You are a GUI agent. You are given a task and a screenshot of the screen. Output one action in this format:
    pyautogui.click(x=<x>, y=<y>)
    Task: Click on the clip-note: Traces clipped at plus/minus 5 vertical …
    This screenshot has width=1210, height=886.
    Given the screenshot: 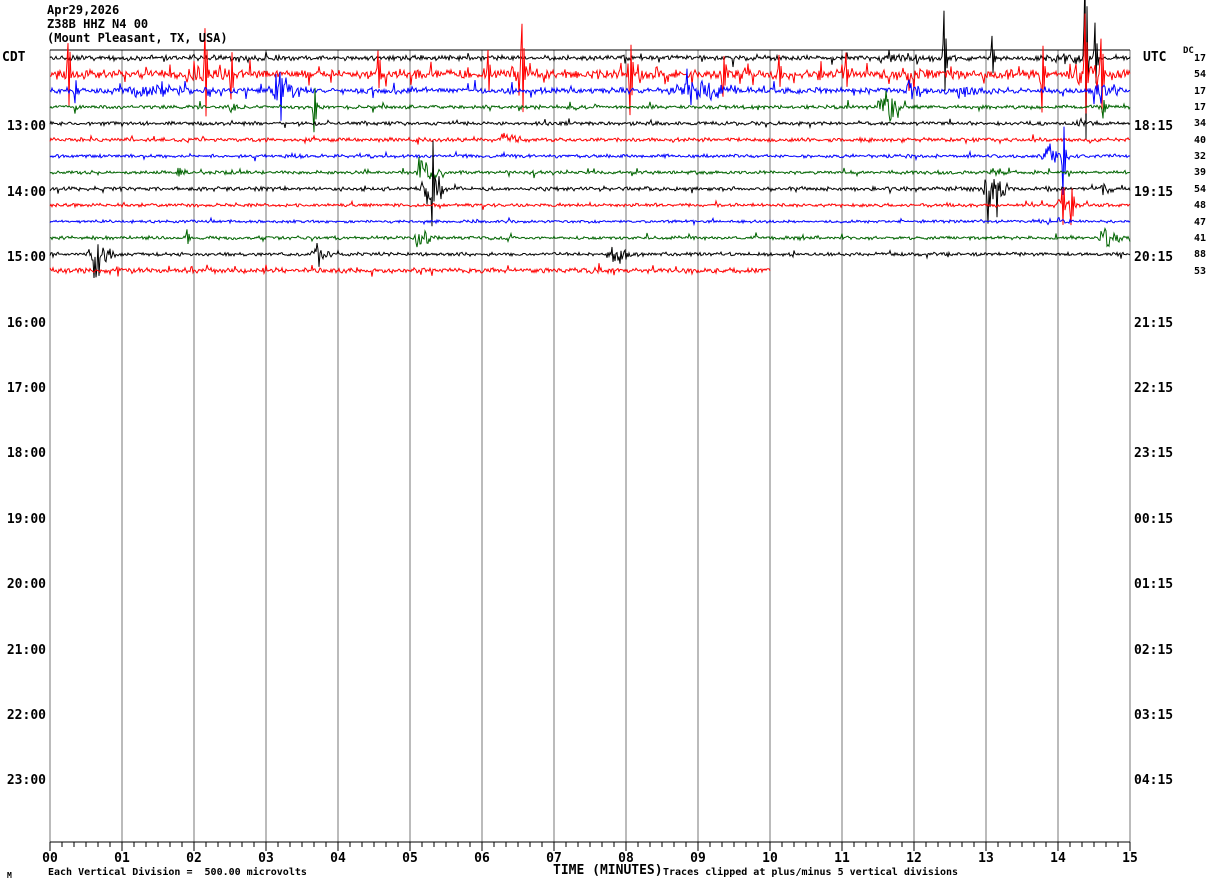 What is the action you would take?
    pyautogui.click(x=811, y=872)
    